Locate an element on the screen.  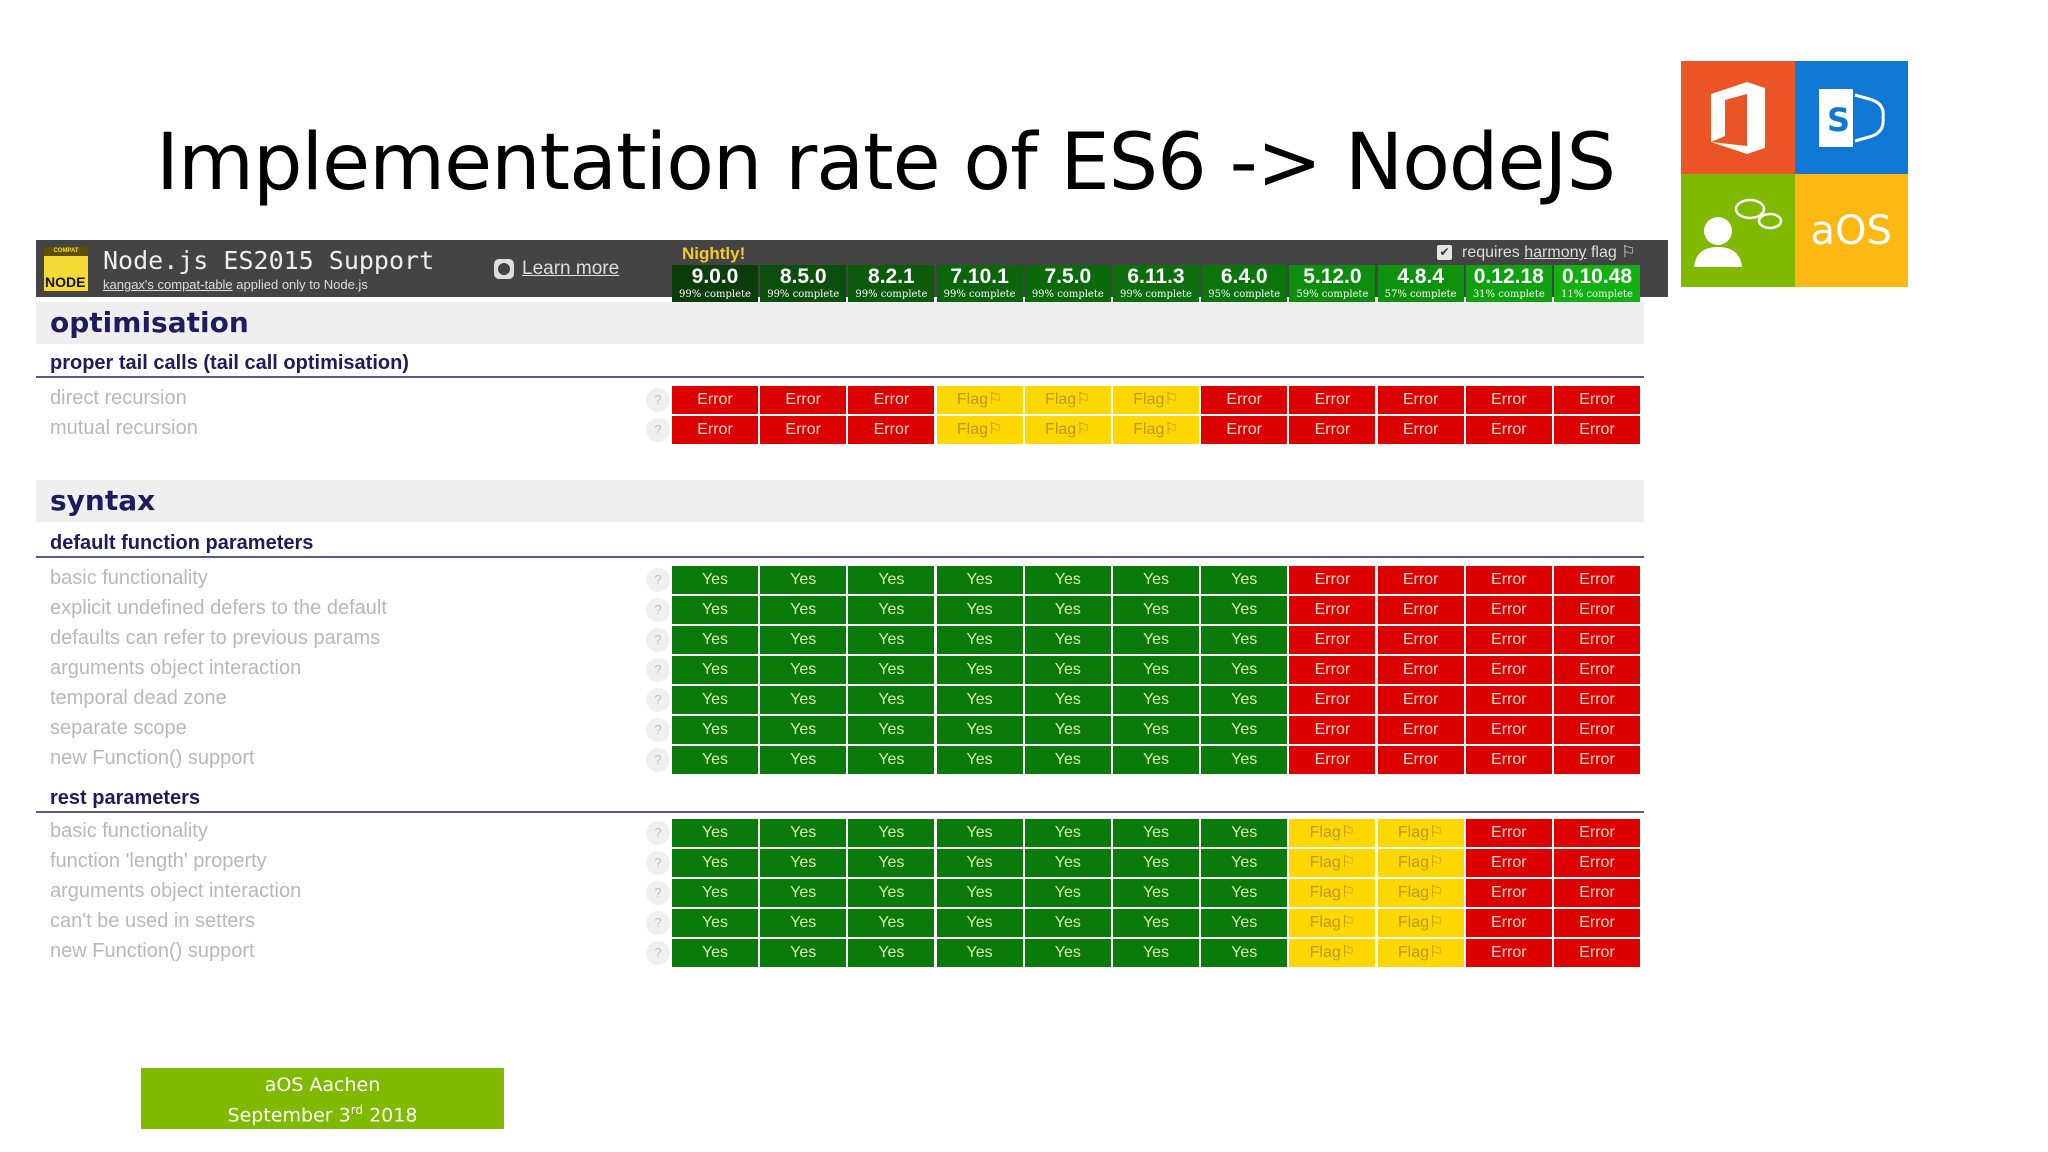
feature-label: function 'length' property is located at coordinates (158, 861).